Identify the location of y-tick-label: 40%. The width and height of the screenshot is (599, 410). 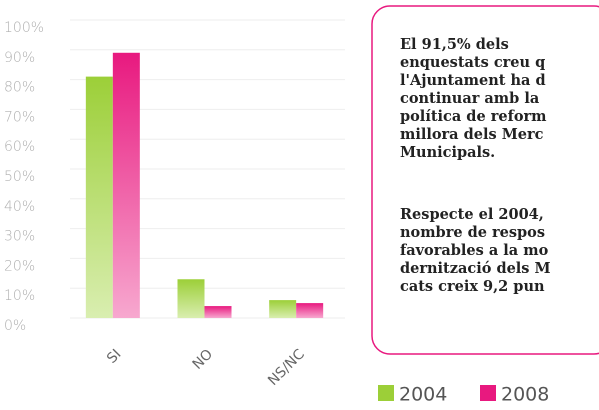
(19, 207).